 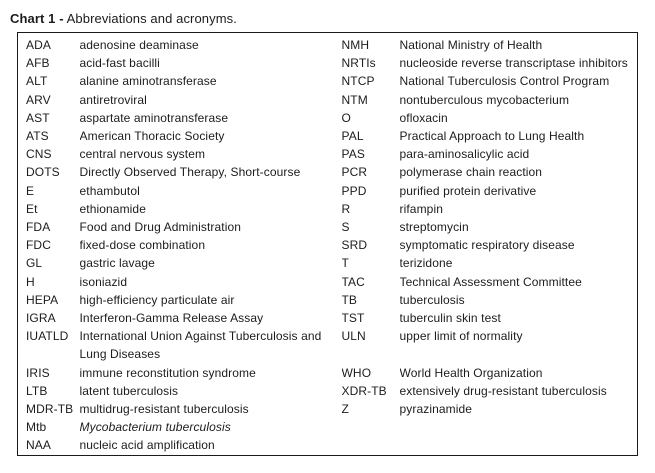 What do you see at coordinates (503, 390) in the screenshot?
I see `definition-cell-right: extensively drug-resistant tuberculosis` at bounding box center [503, 390].